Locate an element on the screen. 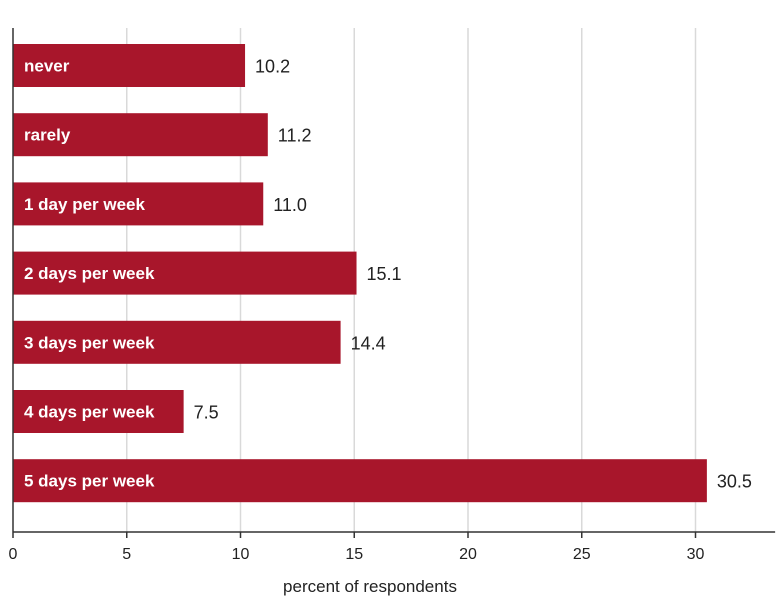 The width and height of the screenshot is (778, 600). x-tick-label: 20 is located at coordinates (468, 554).